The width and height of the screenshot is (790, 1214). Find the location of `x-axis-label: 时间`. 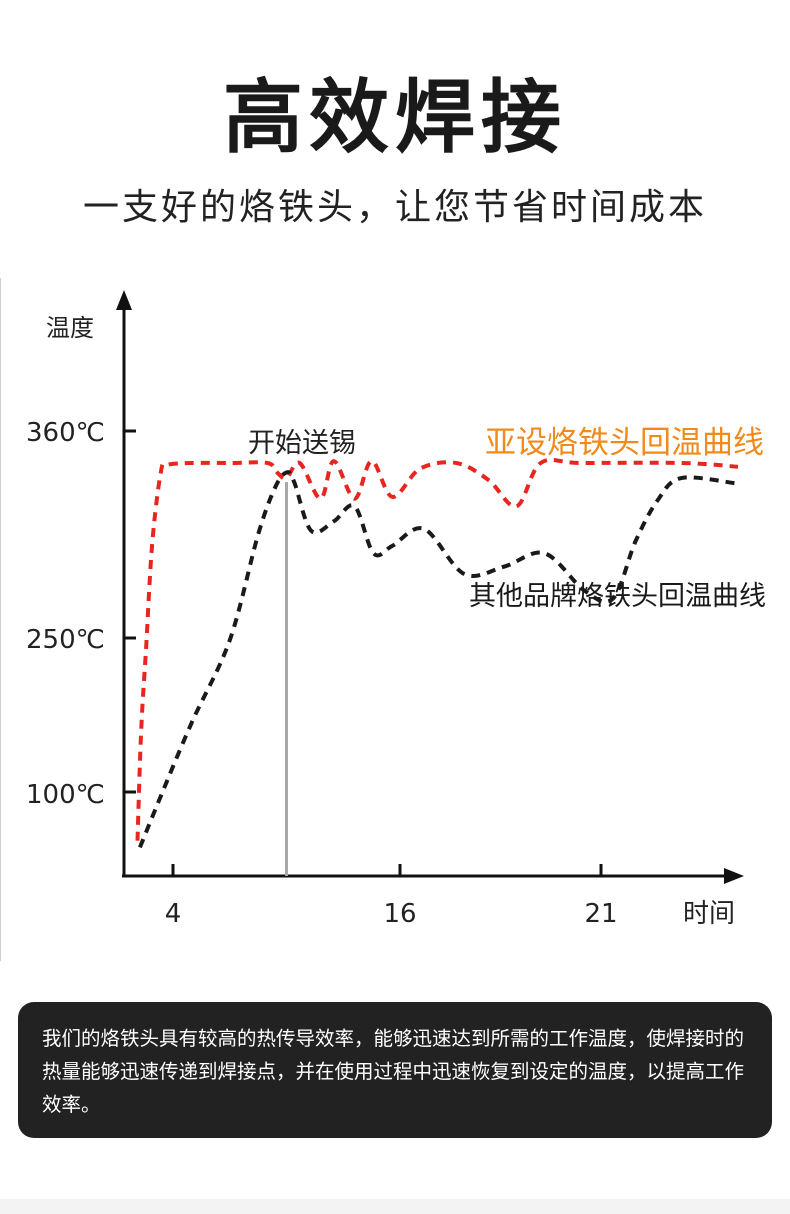

x-axis-label: 时间 is located at coordinates (709, 914).